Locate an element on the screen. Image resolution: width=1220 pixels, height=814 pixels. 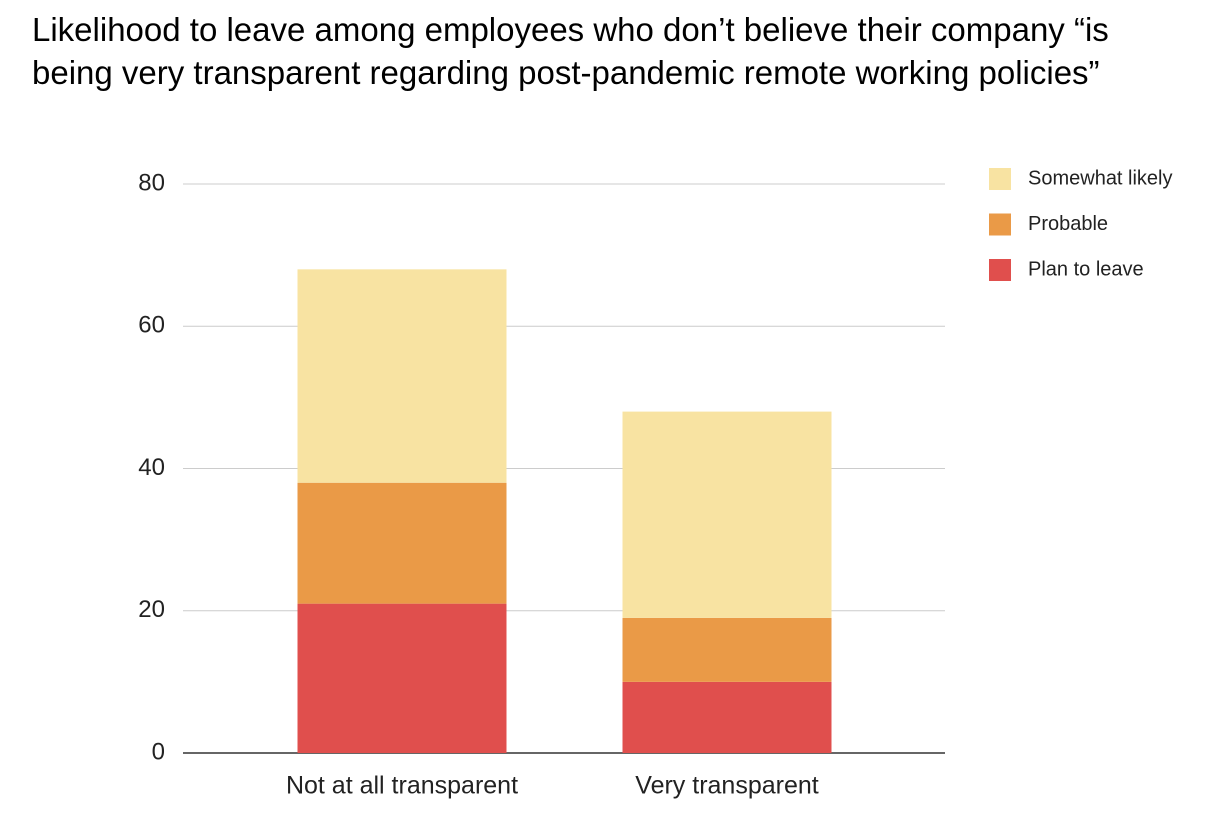
legend-label: Plan to leave is located at coordinates (1086, 269).